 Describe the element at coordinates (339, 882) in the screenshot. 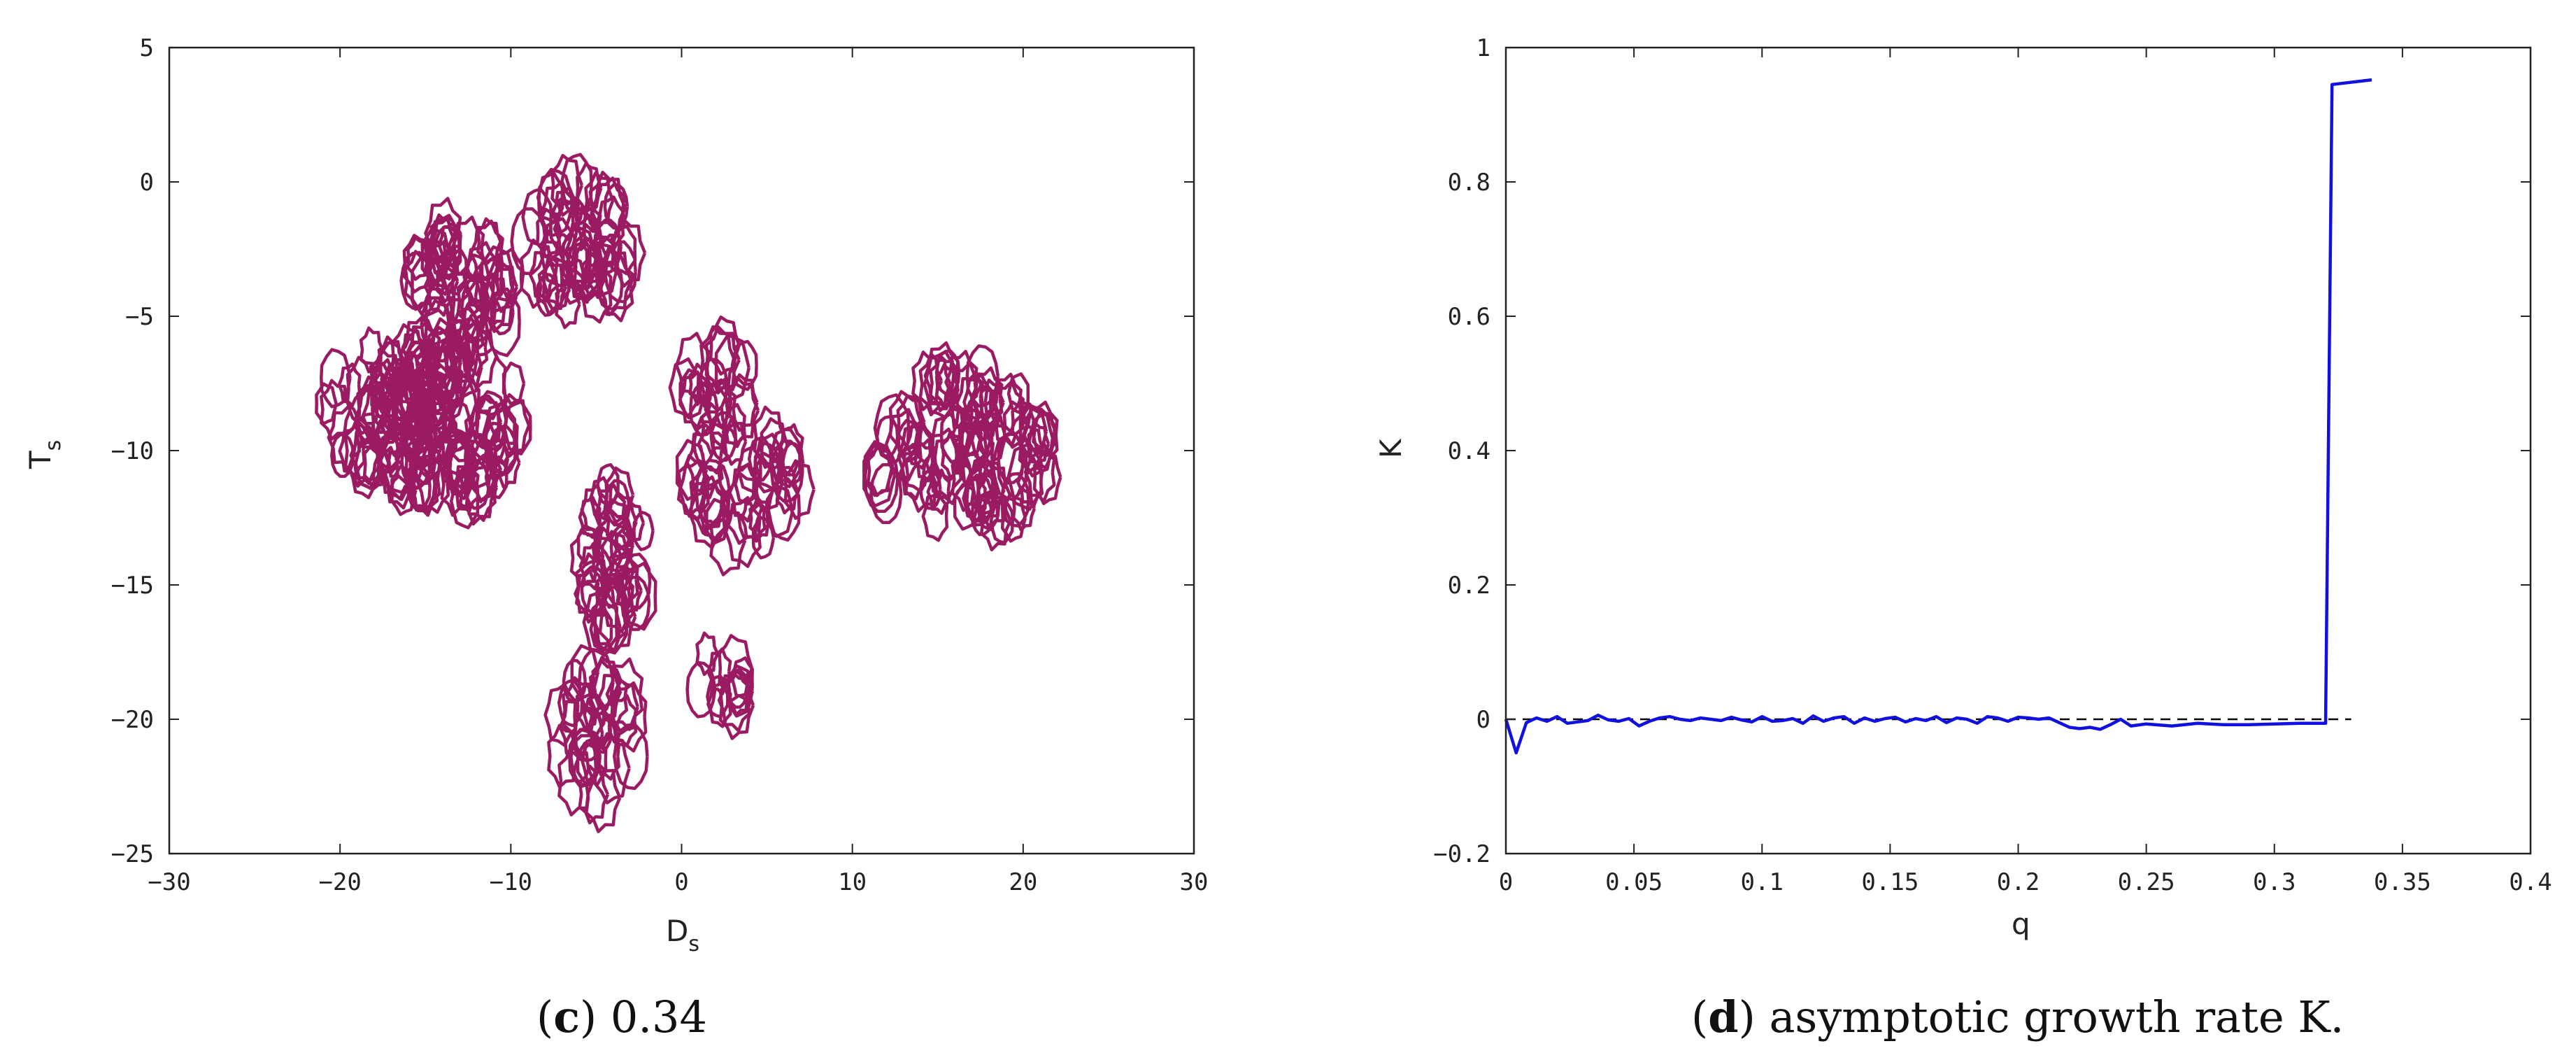

I see `chart-c-xtick-label: −20` at that location.